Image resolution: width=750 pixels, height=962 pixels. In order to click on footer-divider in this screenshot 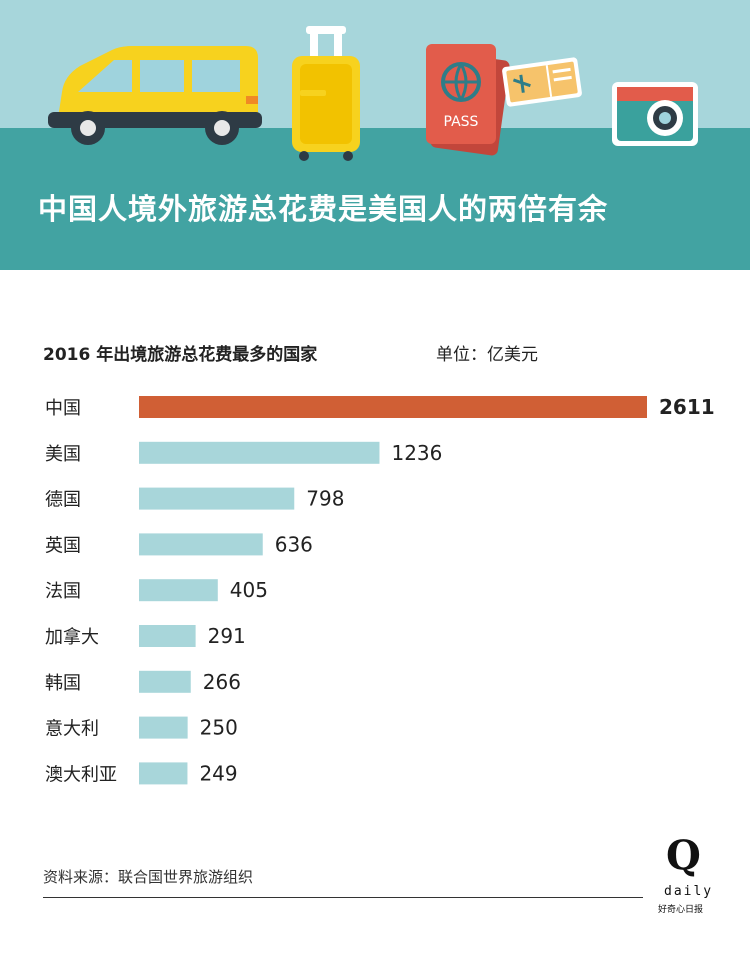, I will do `click(343, 897)`.